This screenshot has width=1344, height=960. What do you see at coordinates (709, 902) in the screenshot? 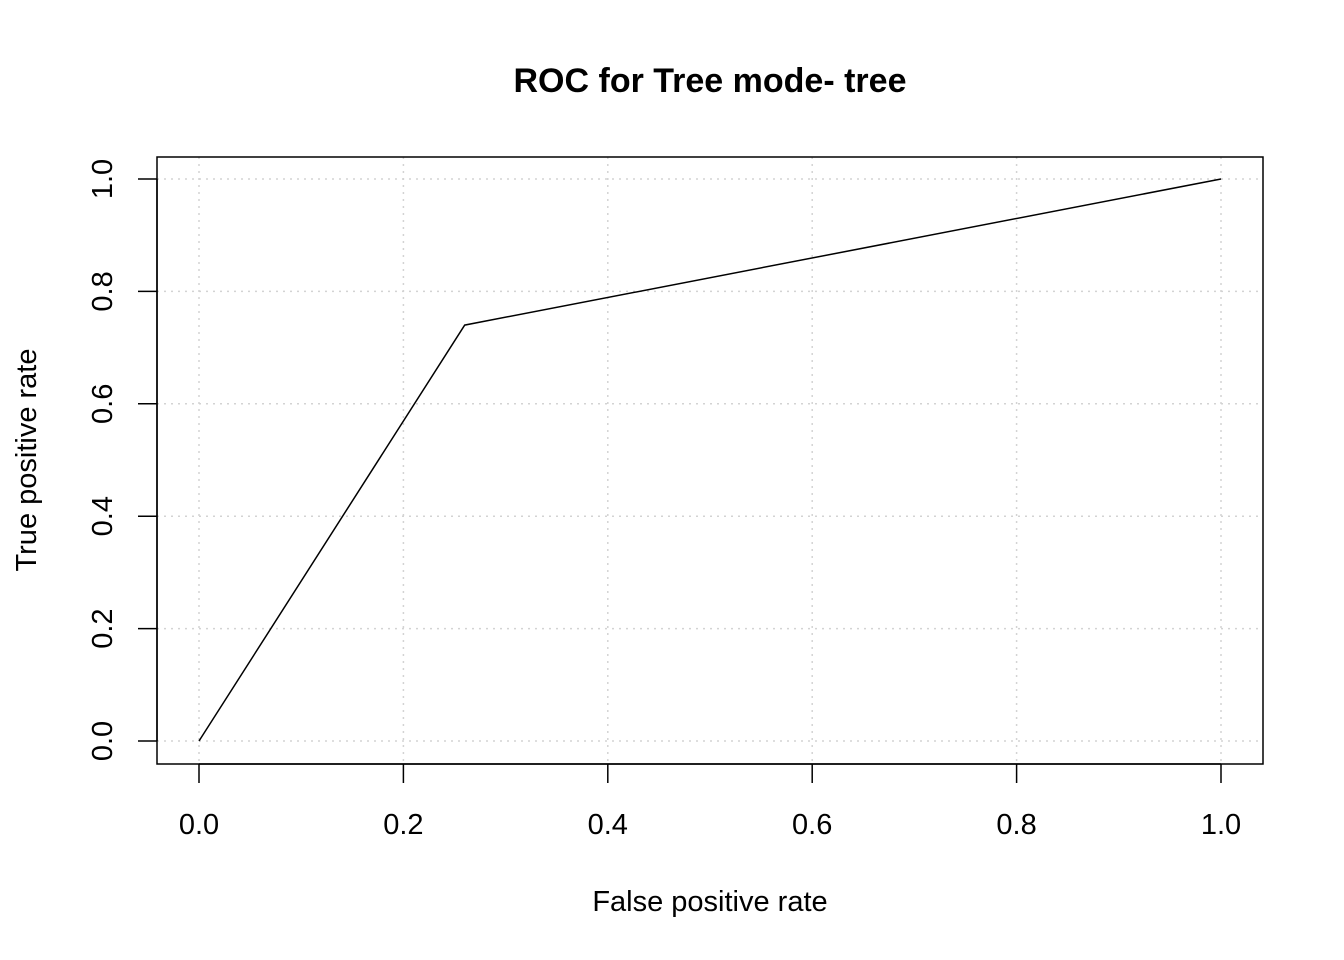
I see `x-axis-label: False positive rate` at bounding box center [709, 902].